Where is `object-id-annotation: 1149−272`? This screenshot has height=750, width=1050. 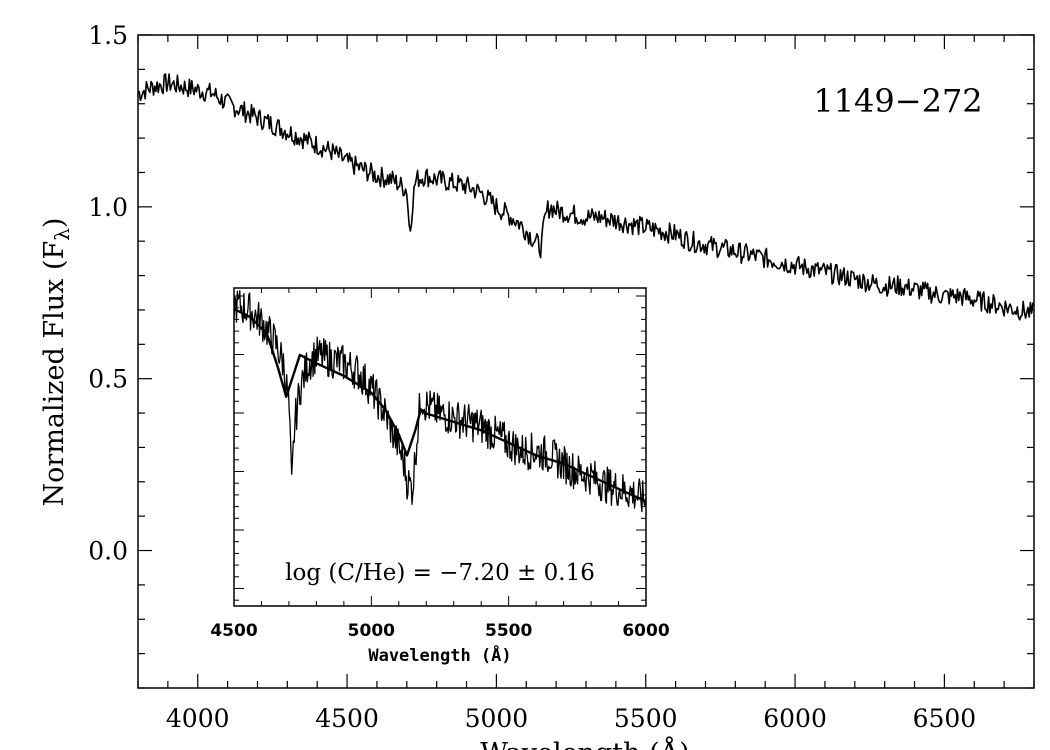
object-id-annotation: 1149−272 is located at coordinates (897, 101).